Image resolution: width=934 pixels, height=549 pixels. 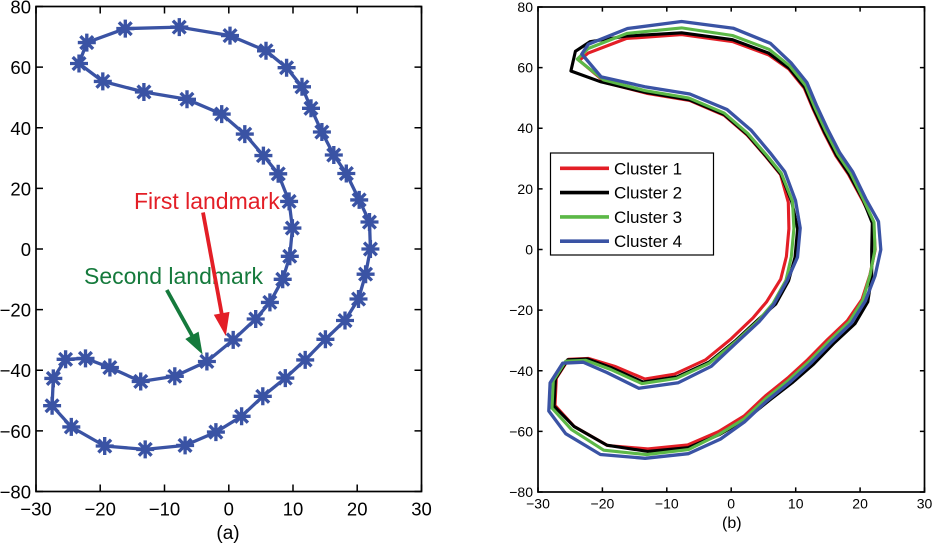 What do you see at coordinates (173, 276) in the screenshot?
I see `svg-text: Second landmark` at bounding box center [173, 276].